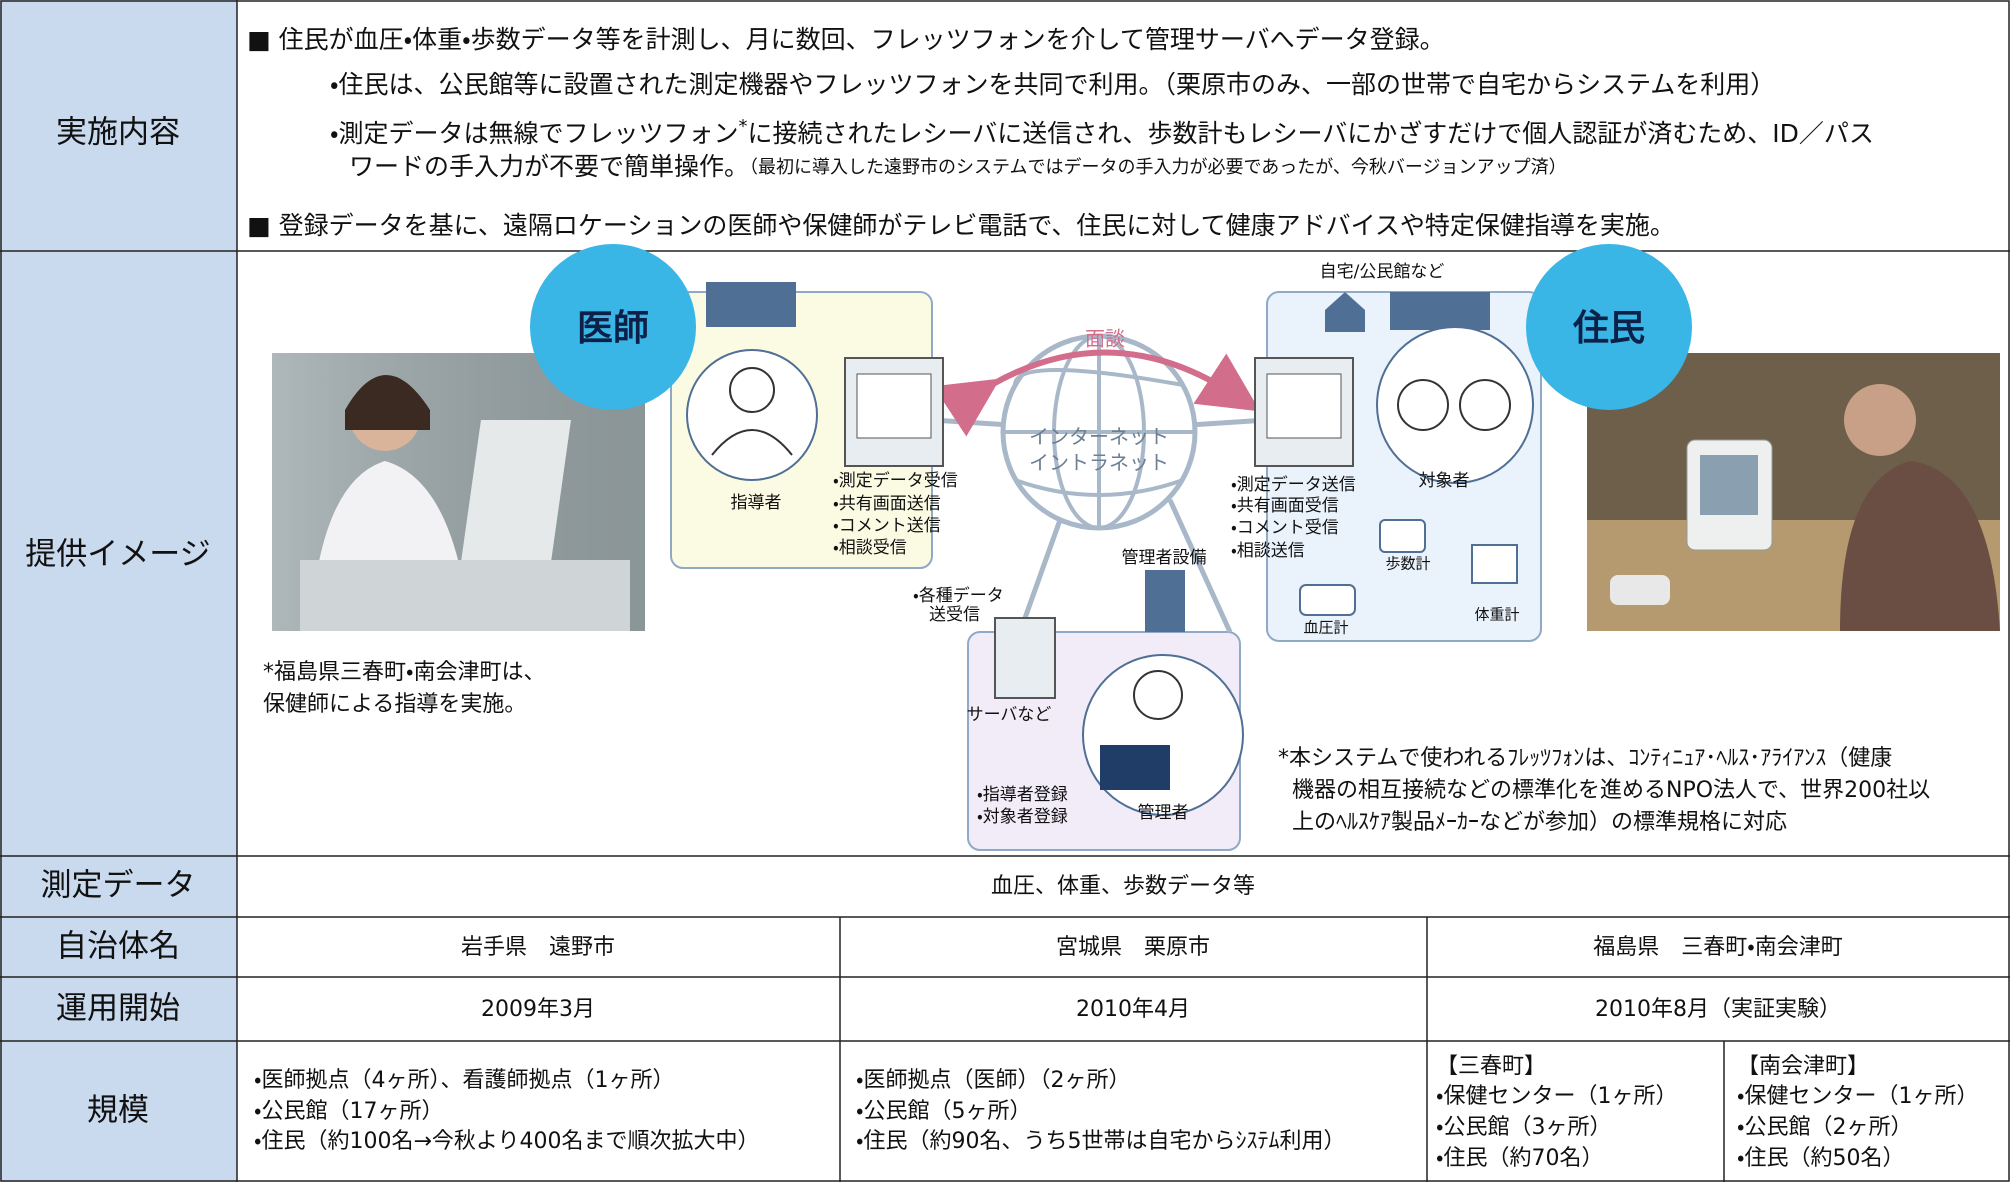 Image resolution: width=2010 pixels, height=1182 pixels. Describe the element at coordinates (870, 548) in the screenshot. I see `function: ・相談受信` at that location.